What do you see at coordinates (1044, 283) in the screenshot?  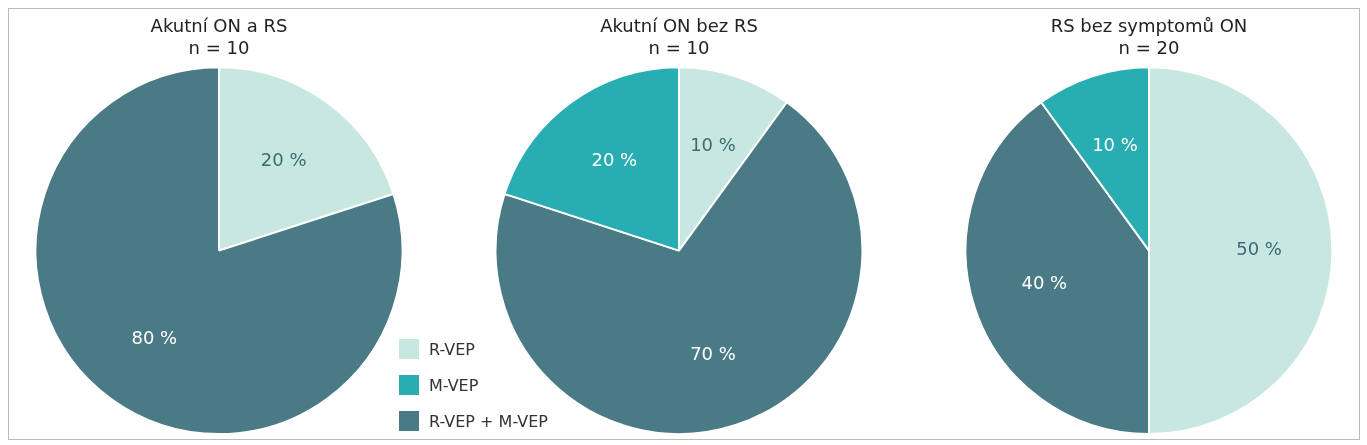 I see `data-label: 40 %` at bounding box center [1044, 283].